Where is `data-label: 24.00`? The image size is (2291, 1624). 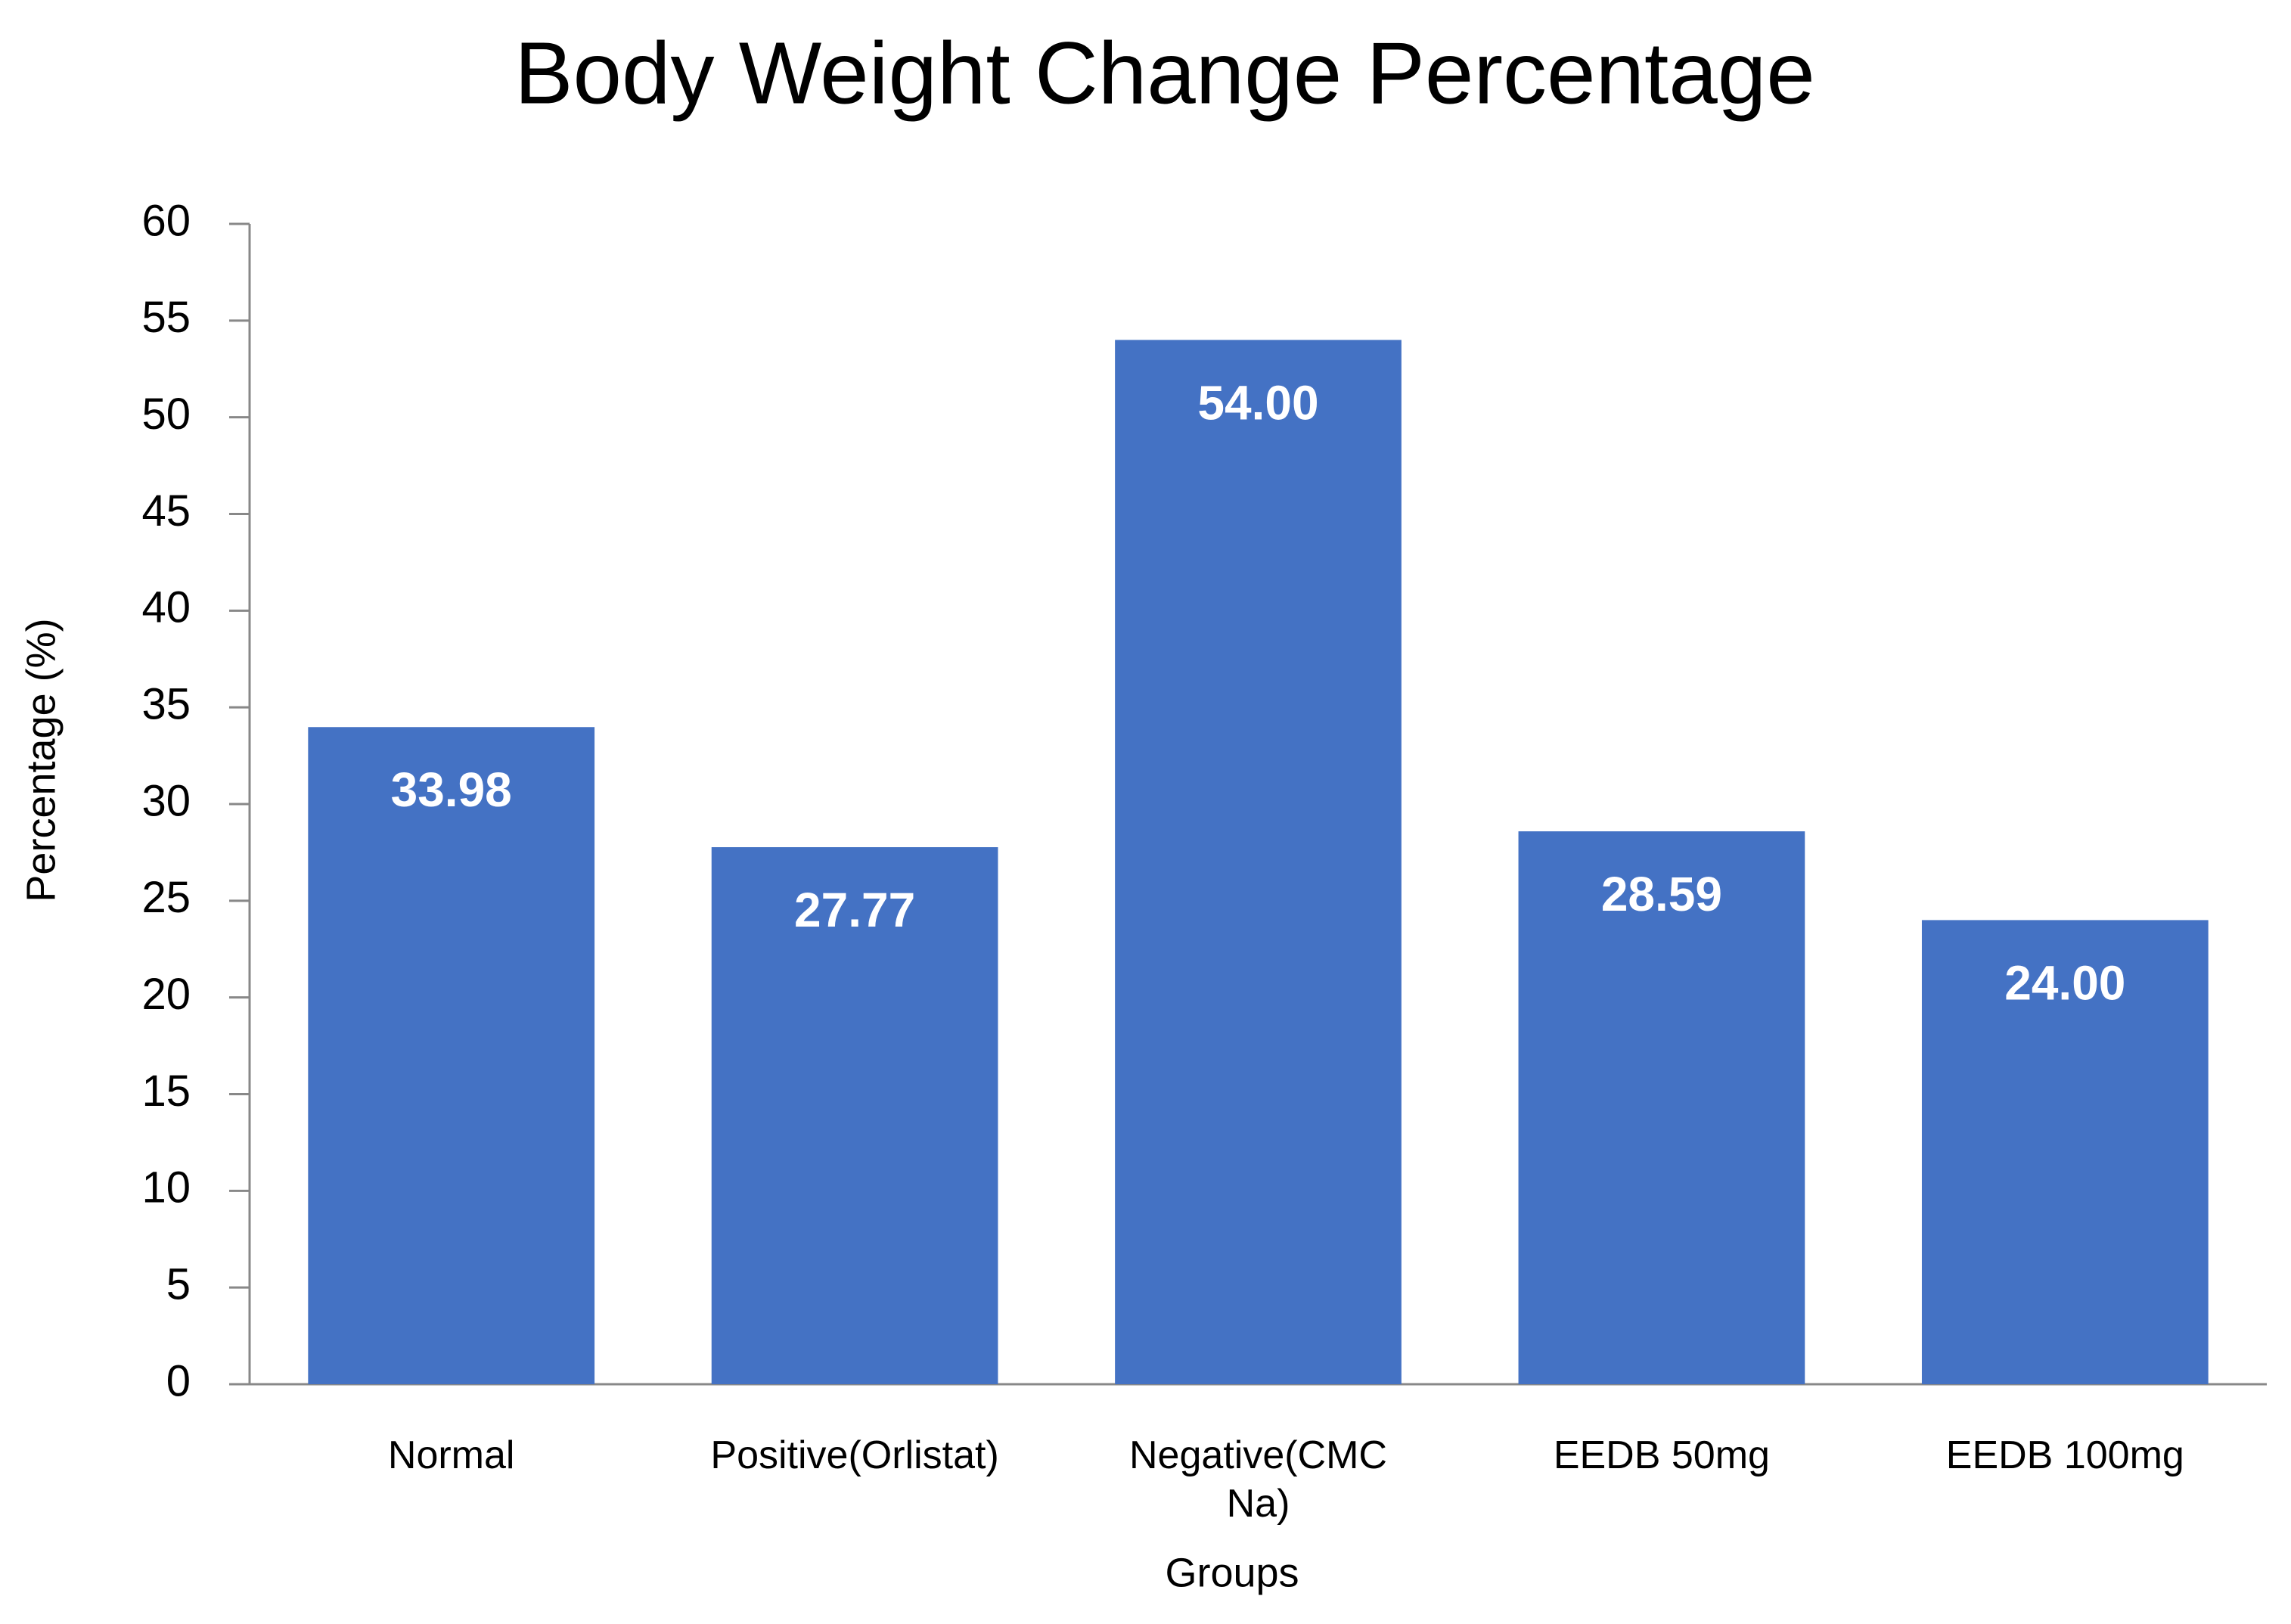
data-label: 24.00 is located at coordinates (2064, 982).